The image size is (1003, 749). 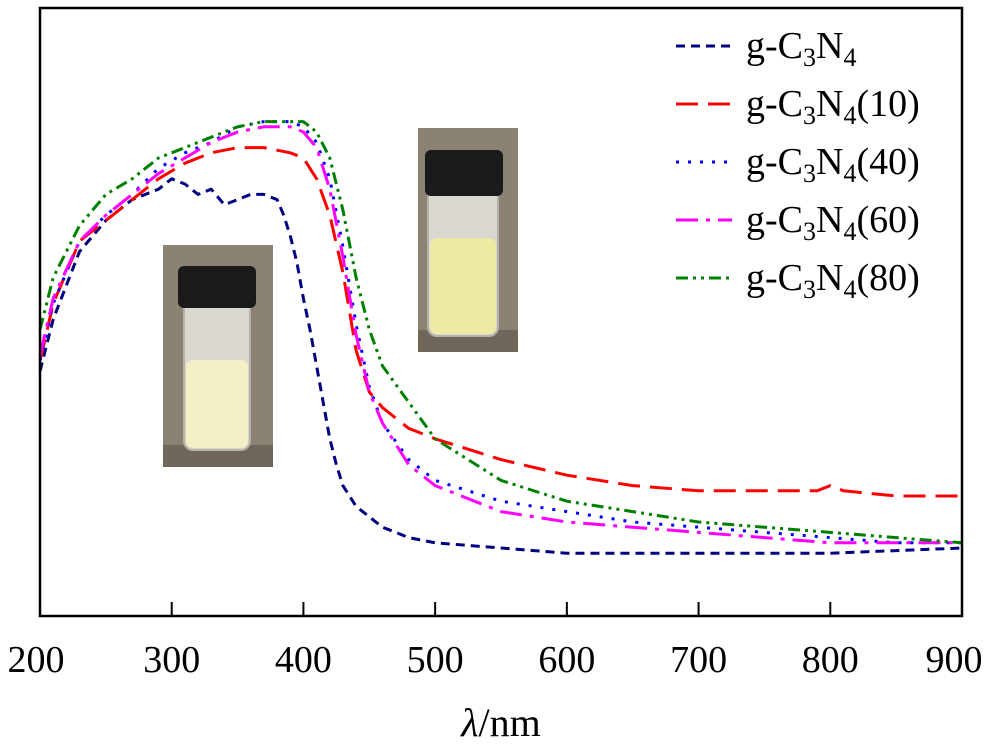 What do you see at coordinates (495, 641) in the screenshot?
I see `x-axis: 200 300 400 500 600 700 800 900` at bounding box center [495, 641].